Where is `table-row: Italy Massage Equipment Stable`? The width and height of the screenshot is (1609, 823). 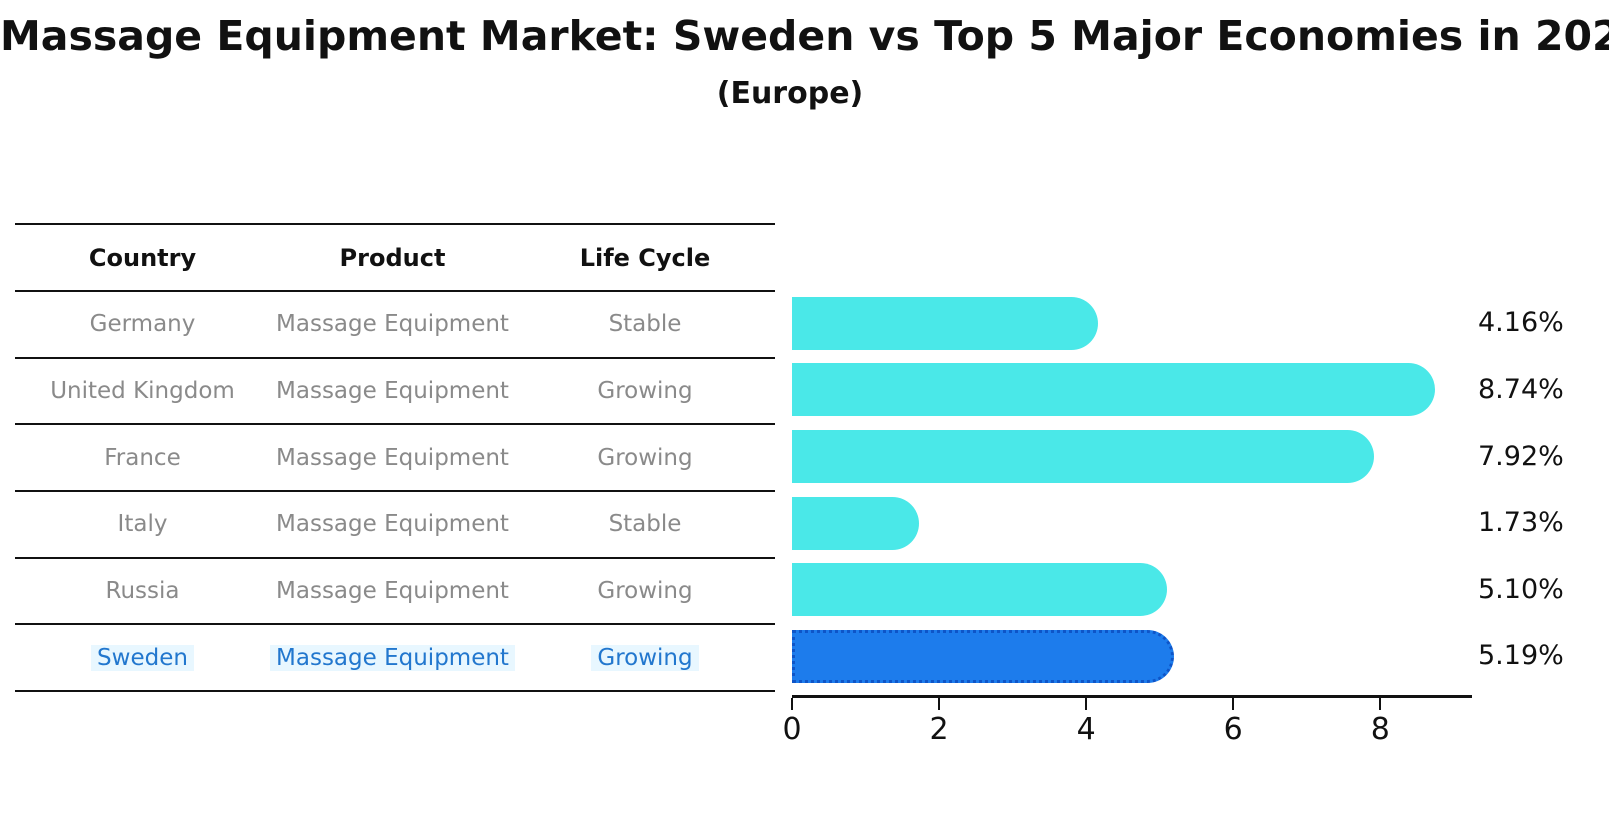
table-row: Italy Massage Equipment Stable is located at coordinates (395, 525).